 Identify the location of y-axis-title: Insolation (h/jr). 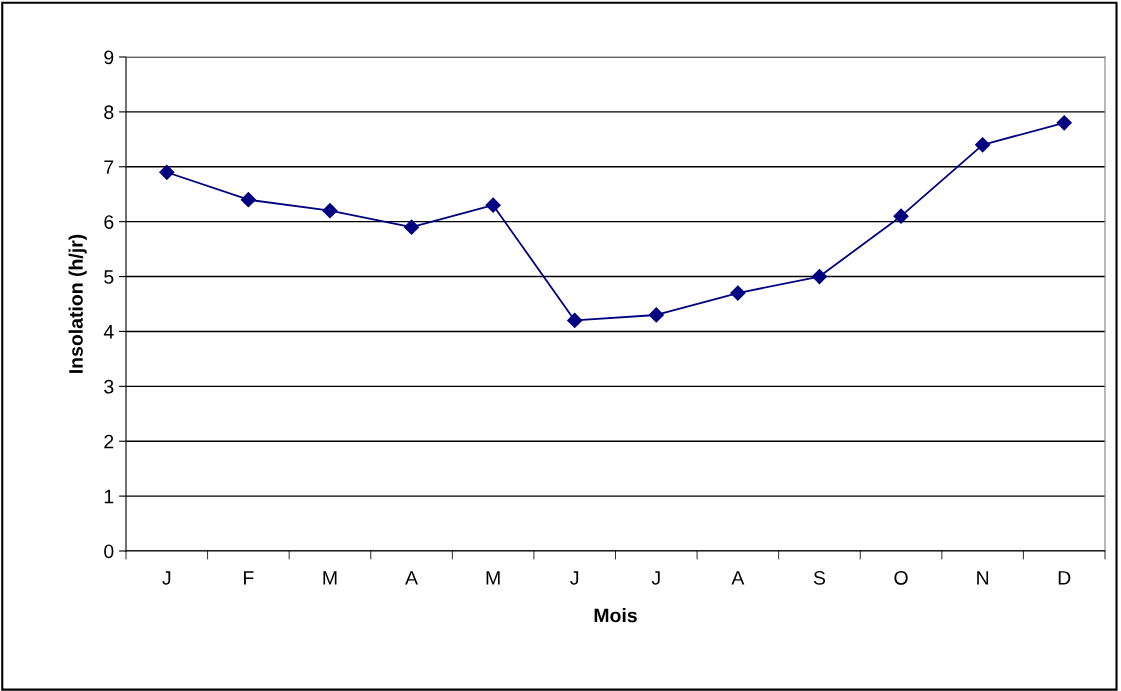
(77, 303).